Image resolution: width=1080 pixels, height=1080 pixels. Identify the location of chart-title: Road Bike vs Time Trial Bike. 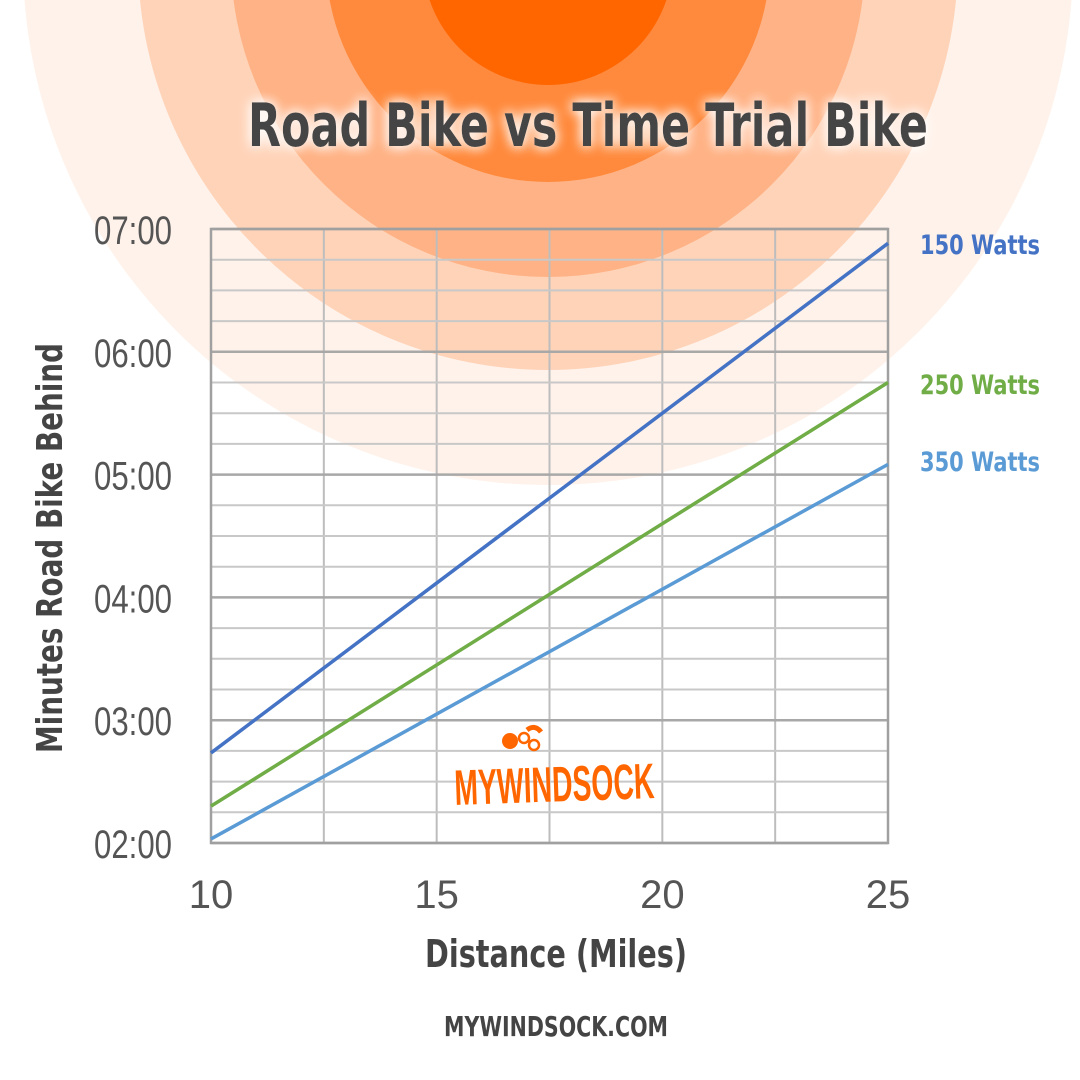
(588, 126).